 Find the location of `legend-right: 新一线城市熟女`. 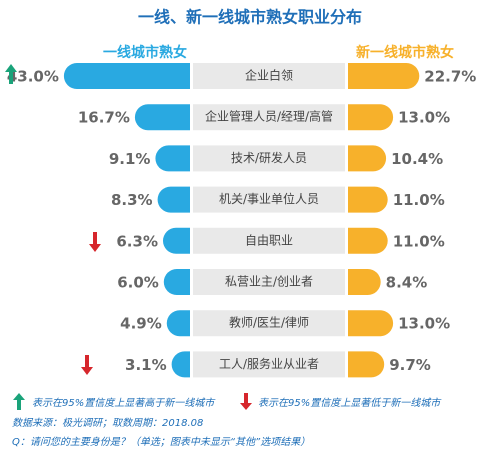

legend-right: 新一线城市熟女 is located at coordinates (405, 52).